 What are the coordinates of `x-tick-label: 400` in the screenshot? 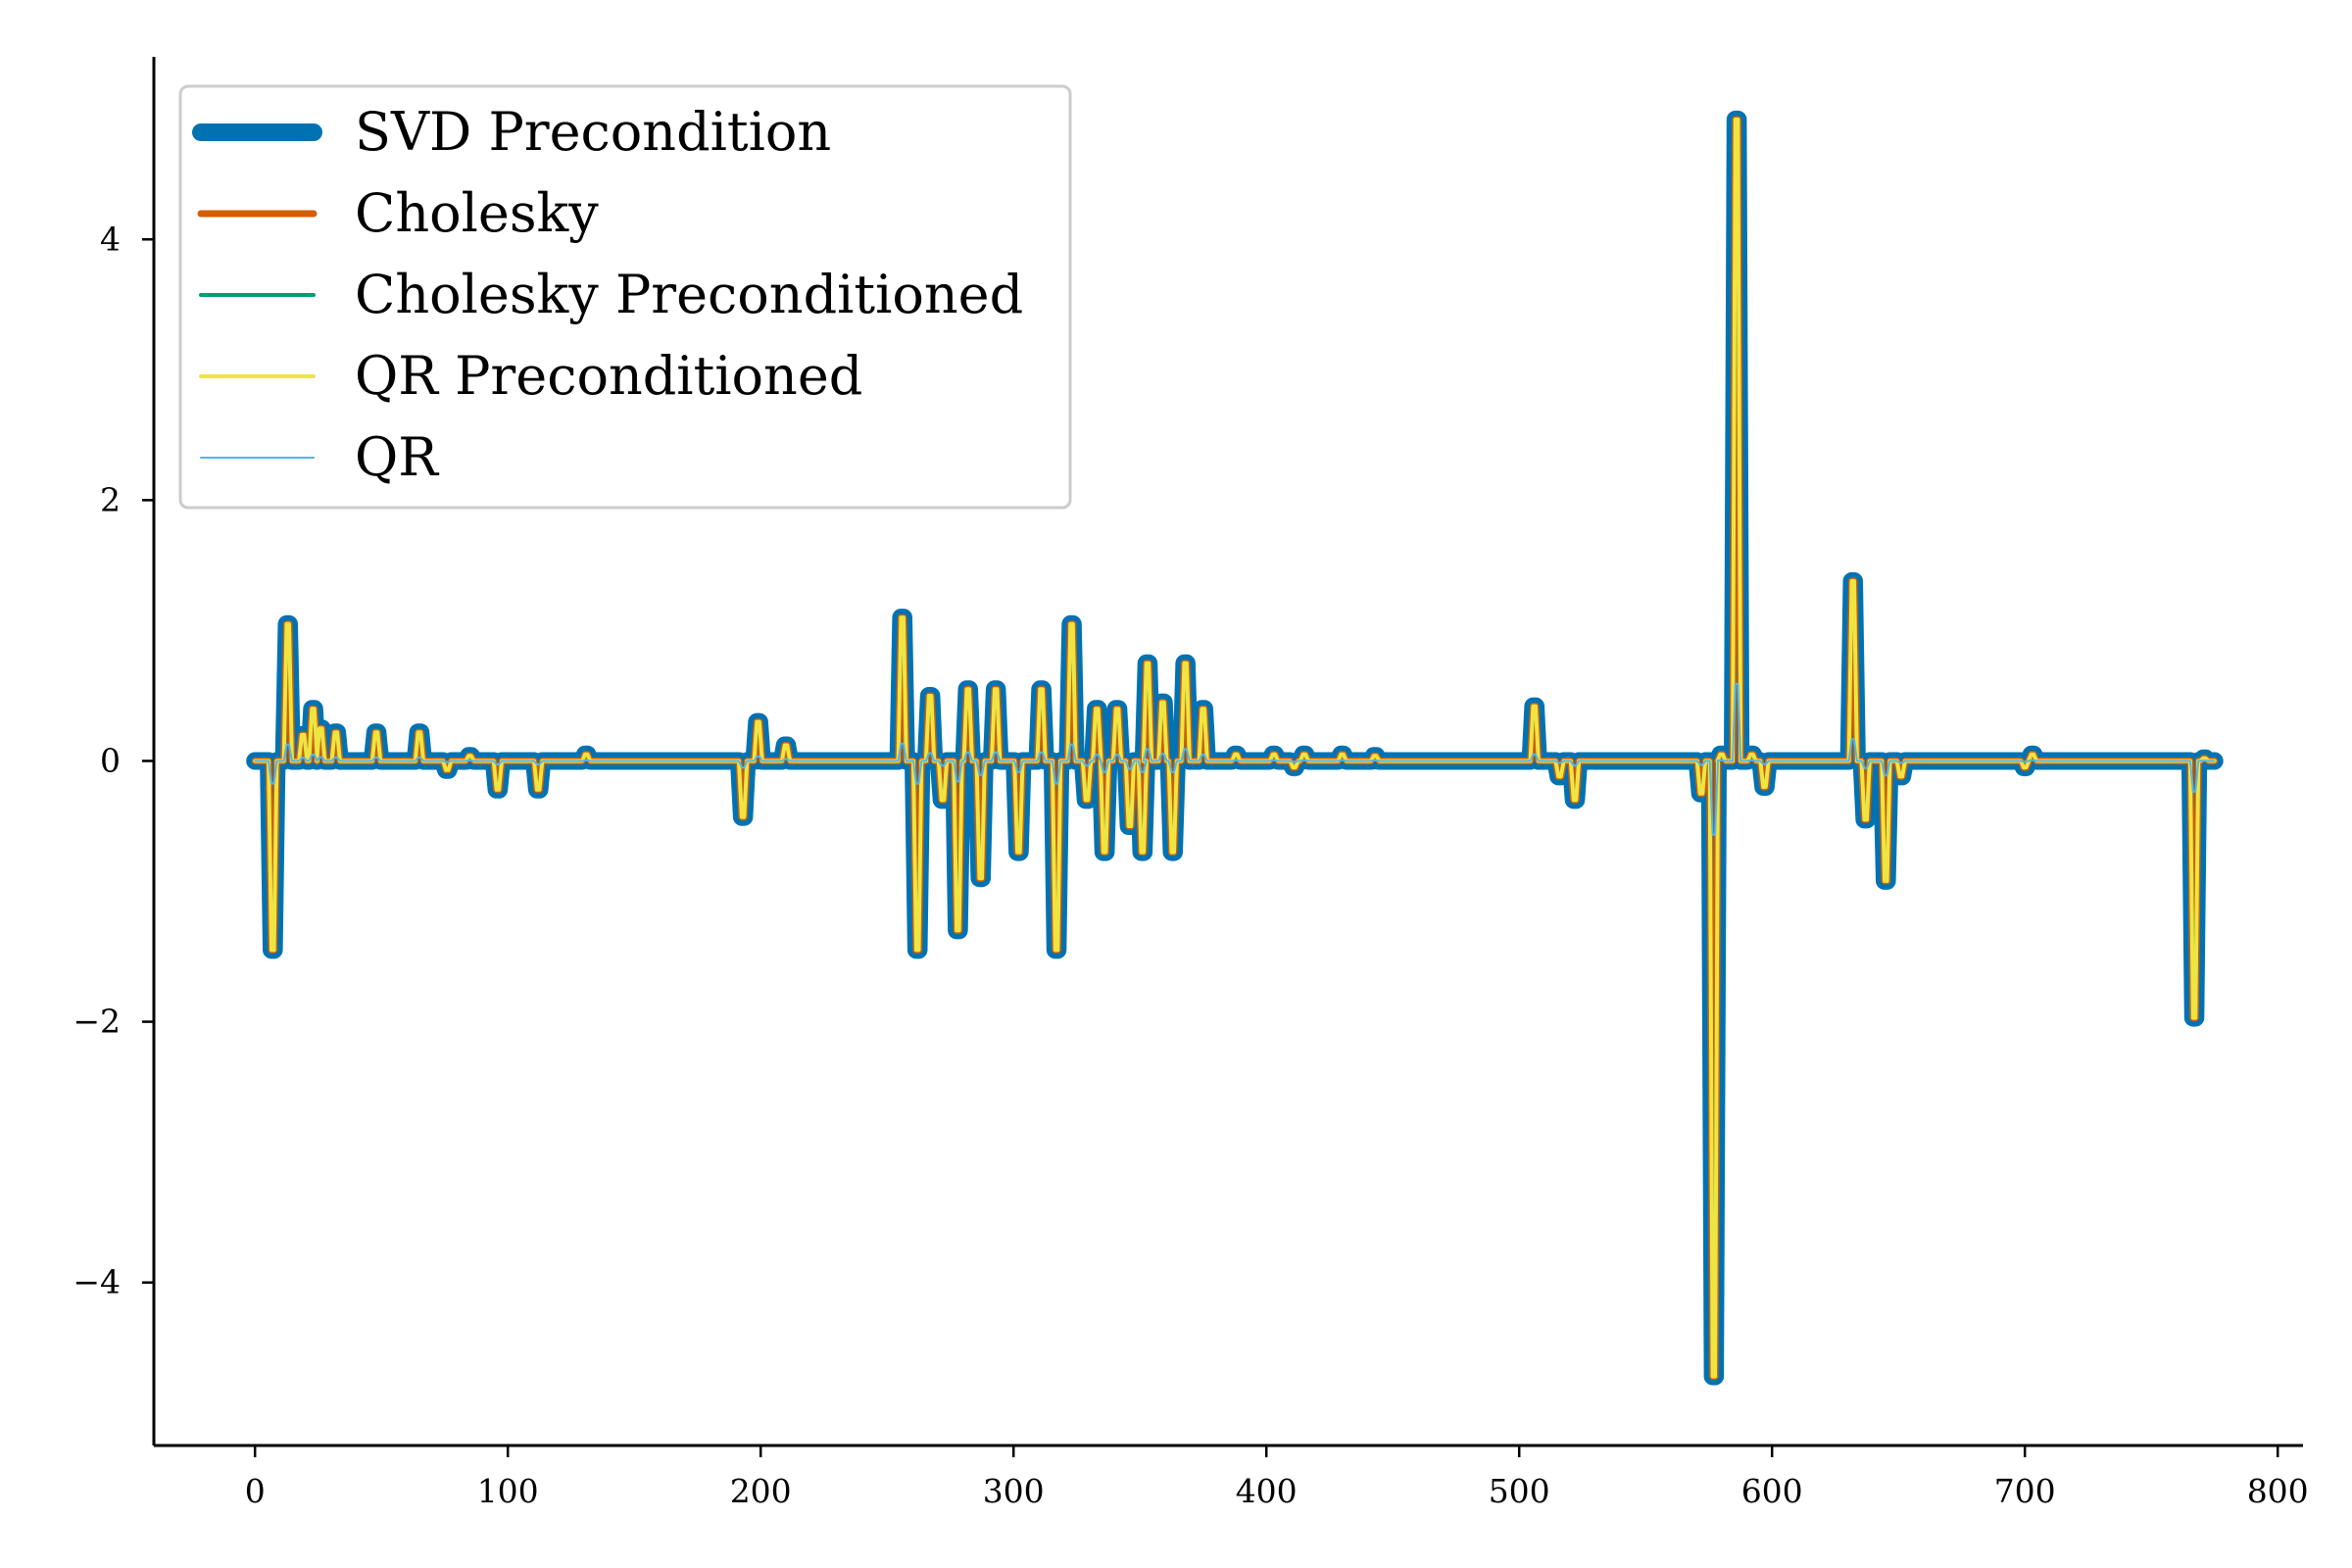 It's located at (1267, 1491).